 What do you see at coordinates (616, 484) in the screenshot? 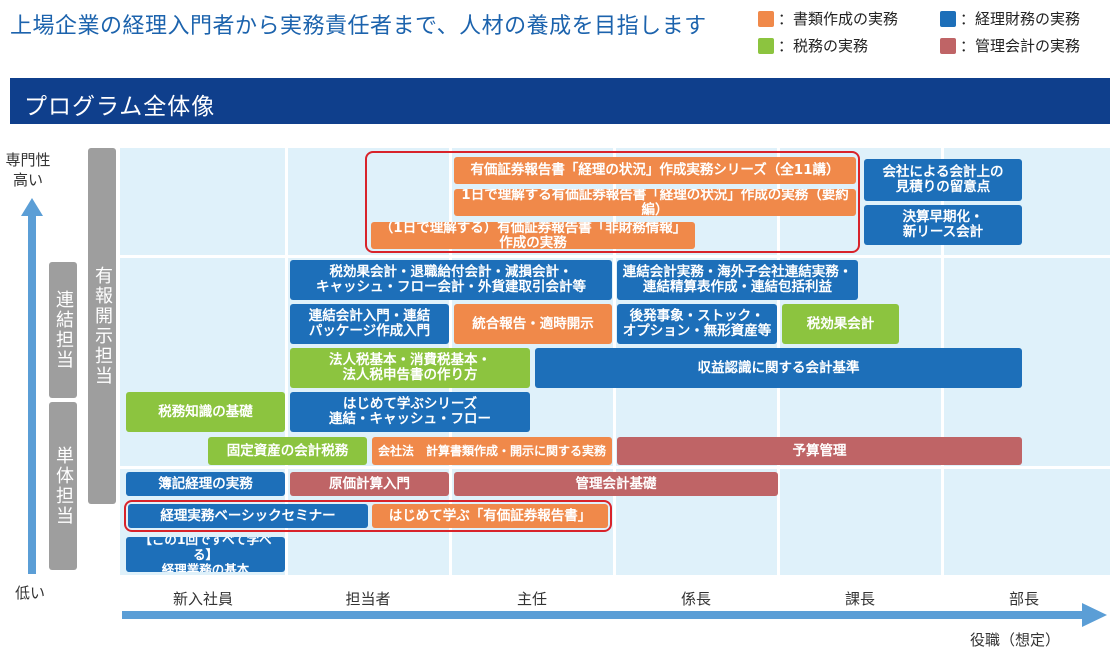
I see `program-management-accounting: 管理会計基礎` at bounding box center [616, 484].